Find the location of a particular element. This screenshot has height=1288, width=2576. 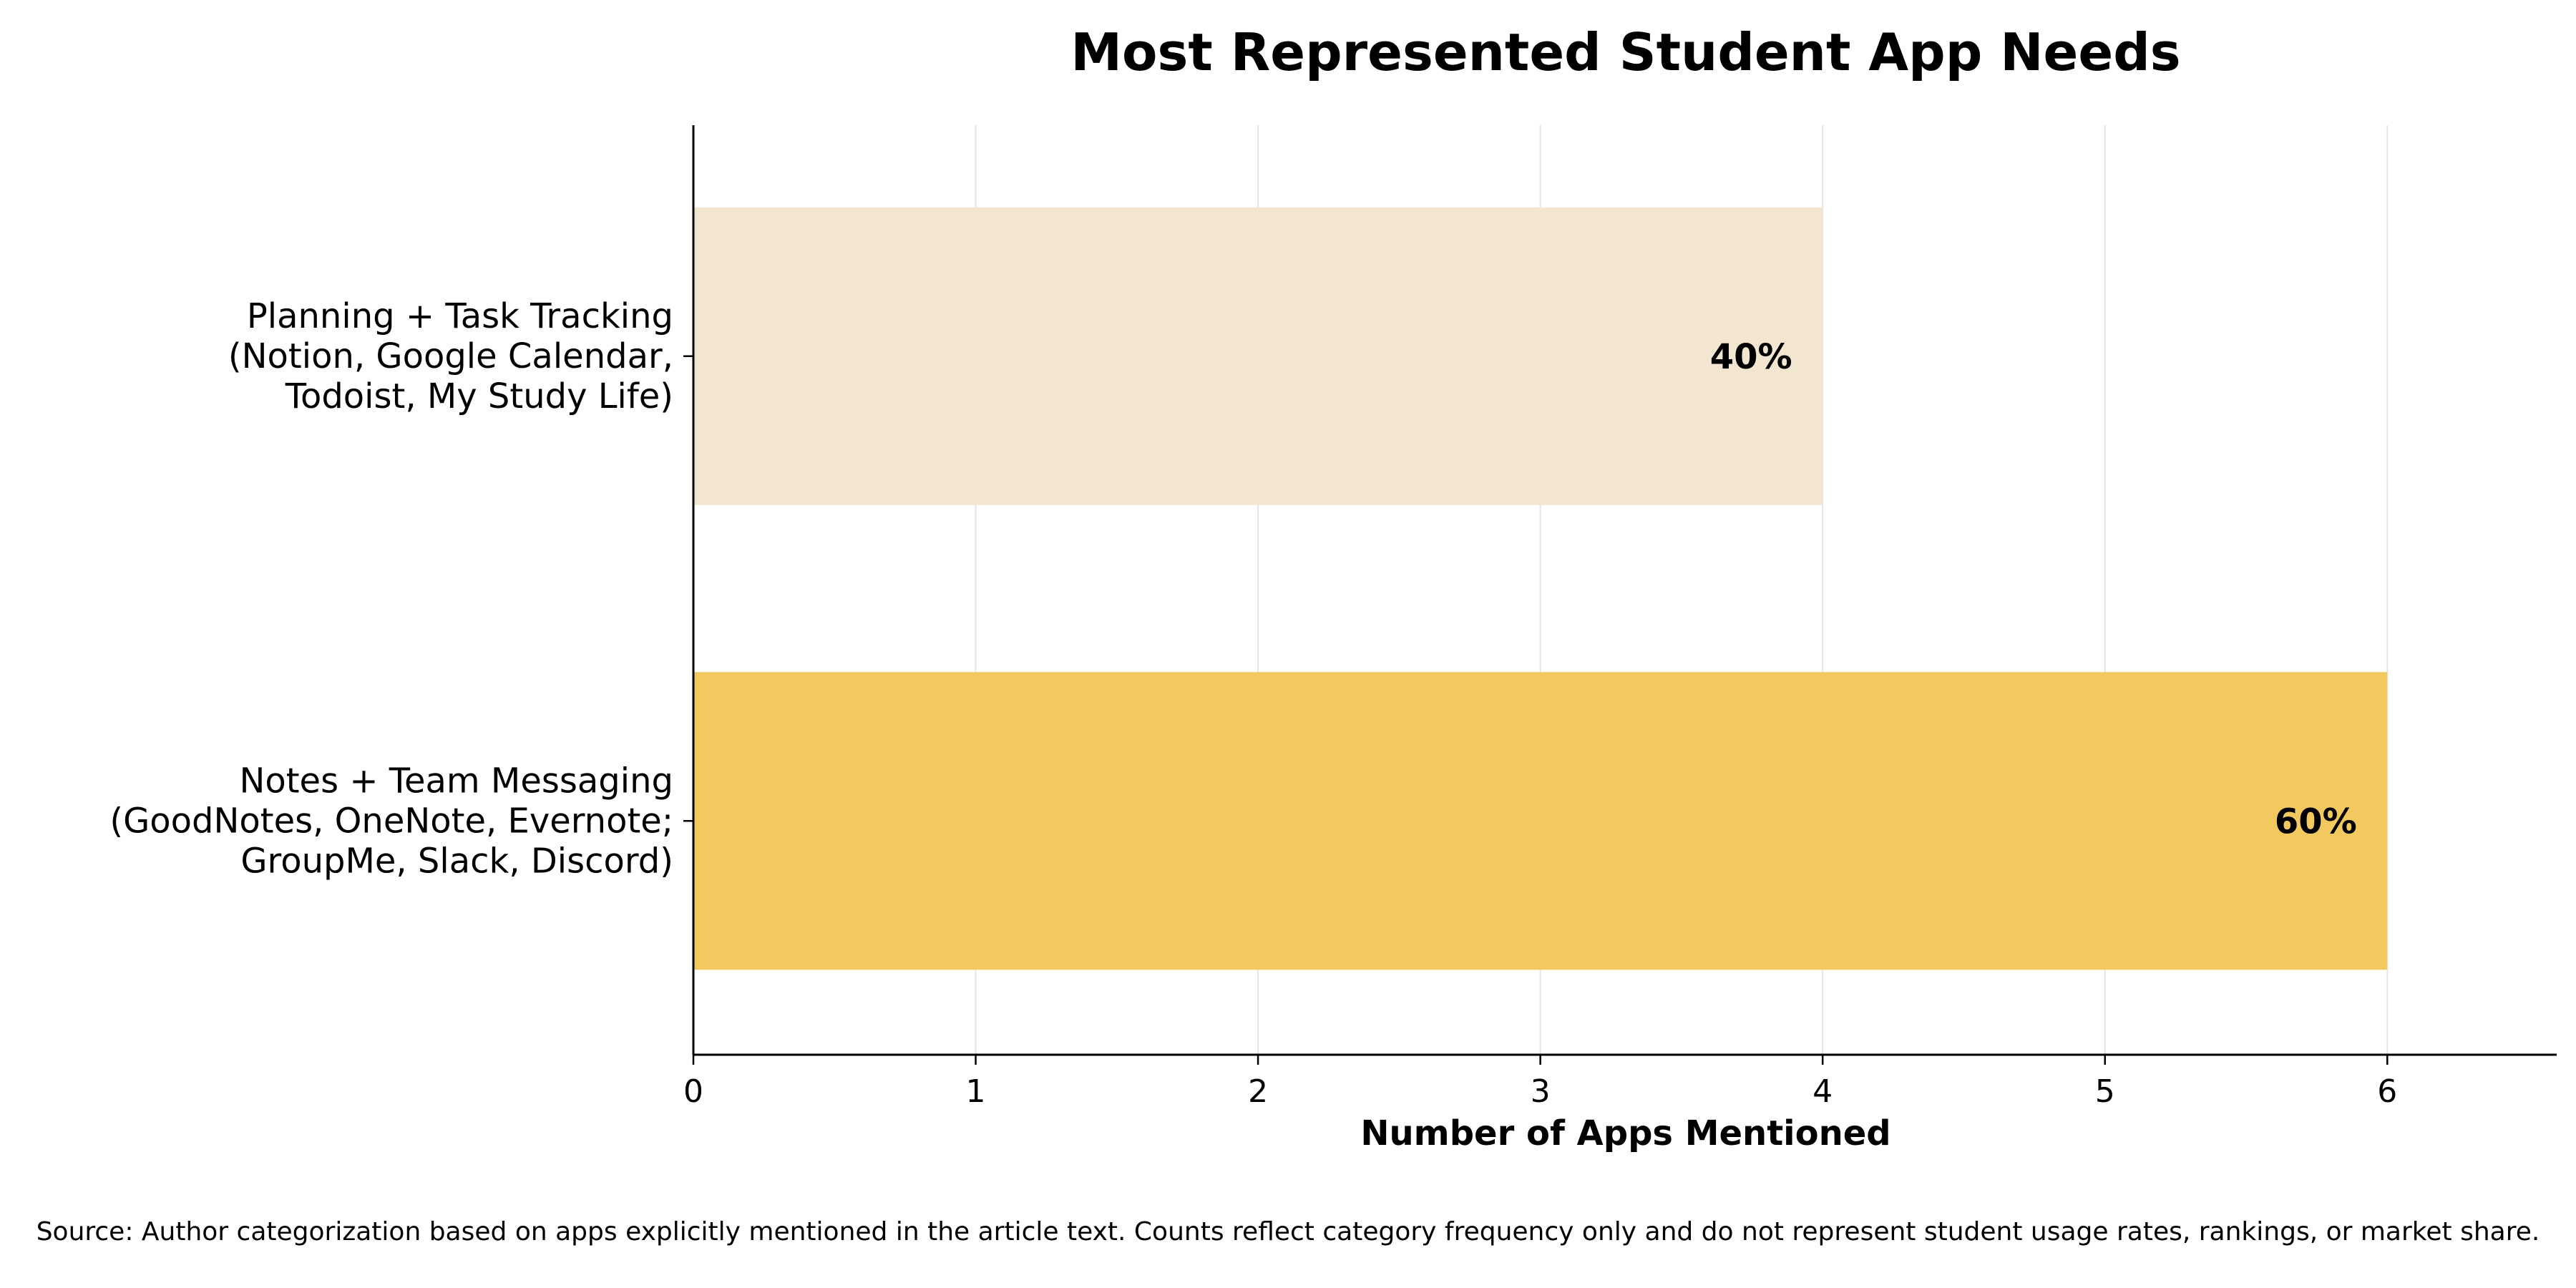

y-category-label-line: (GoodNotes, OneNote, Evernote; is located at coordinates (391, 821).